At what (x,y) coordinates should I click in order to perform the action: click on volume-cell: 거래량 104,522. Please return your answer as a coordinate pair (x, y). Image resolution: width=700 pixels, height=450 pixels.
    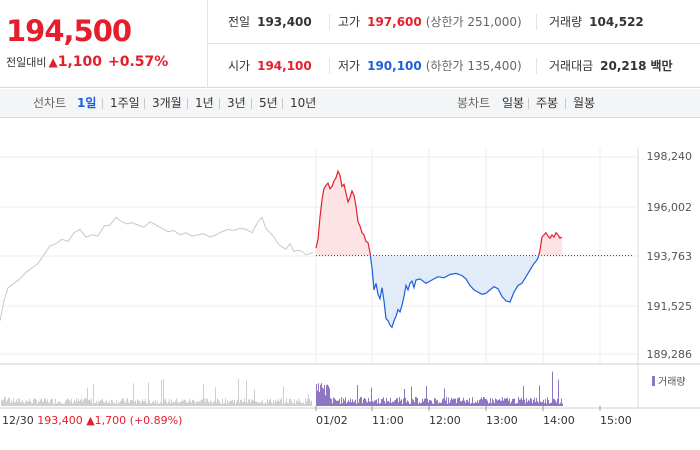
    Looking at the image, I should click on (590, 22).